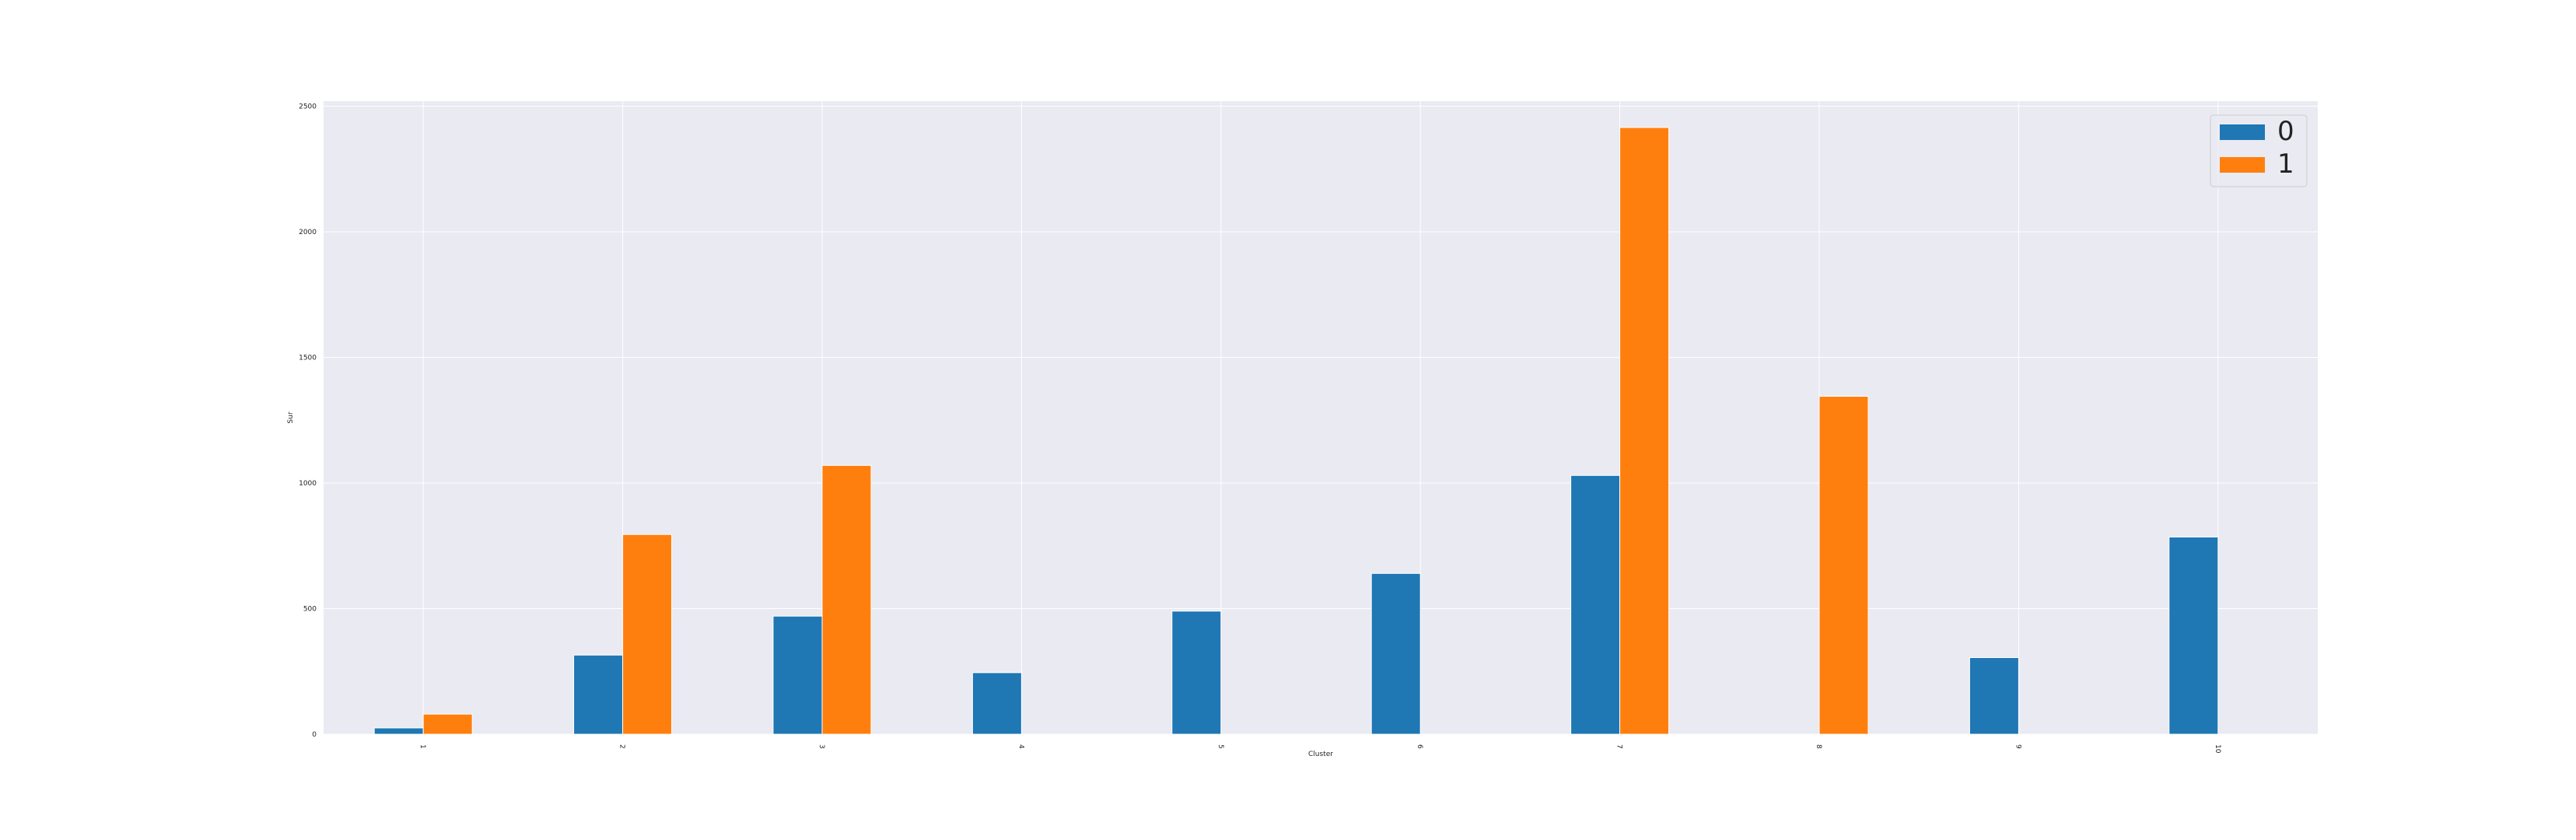 The height and width of the screenshot is (840, 2576). What do you see at coordinates (1320, 749) in the screenshot?
I see `x-tick-labels: 1 2 3 4 5 6 7 8 9 10` at bounding box center [1320, 749].